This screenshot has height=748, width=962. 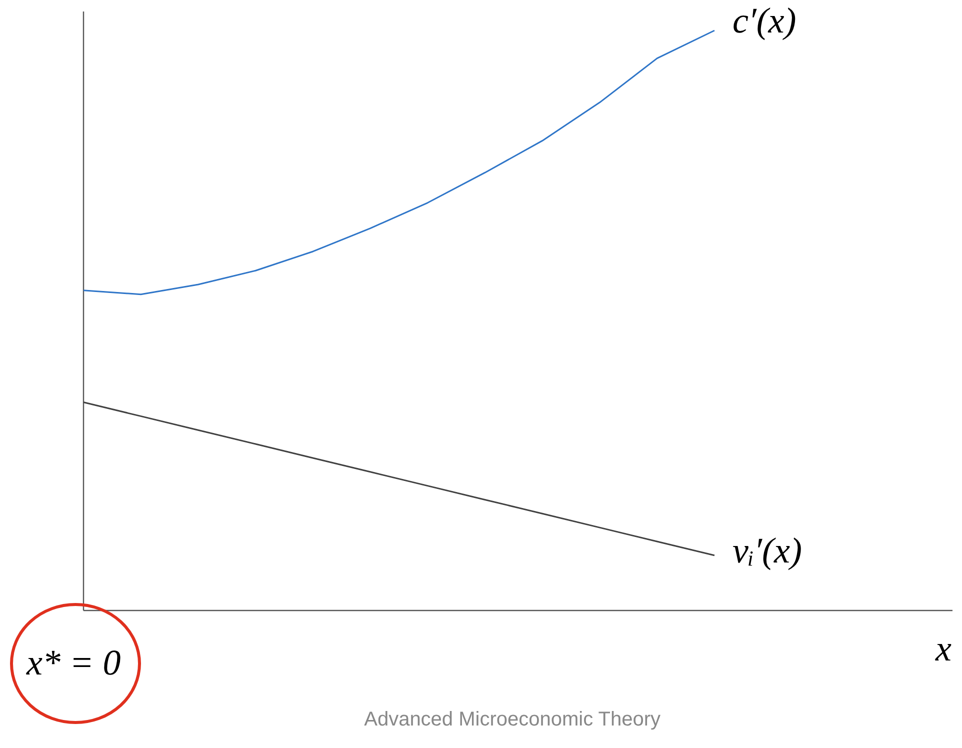 What do you see at coordinates (764, 20) in the screenshot?
I see `series-label: c′(x)` at bounding box center [764, 20].